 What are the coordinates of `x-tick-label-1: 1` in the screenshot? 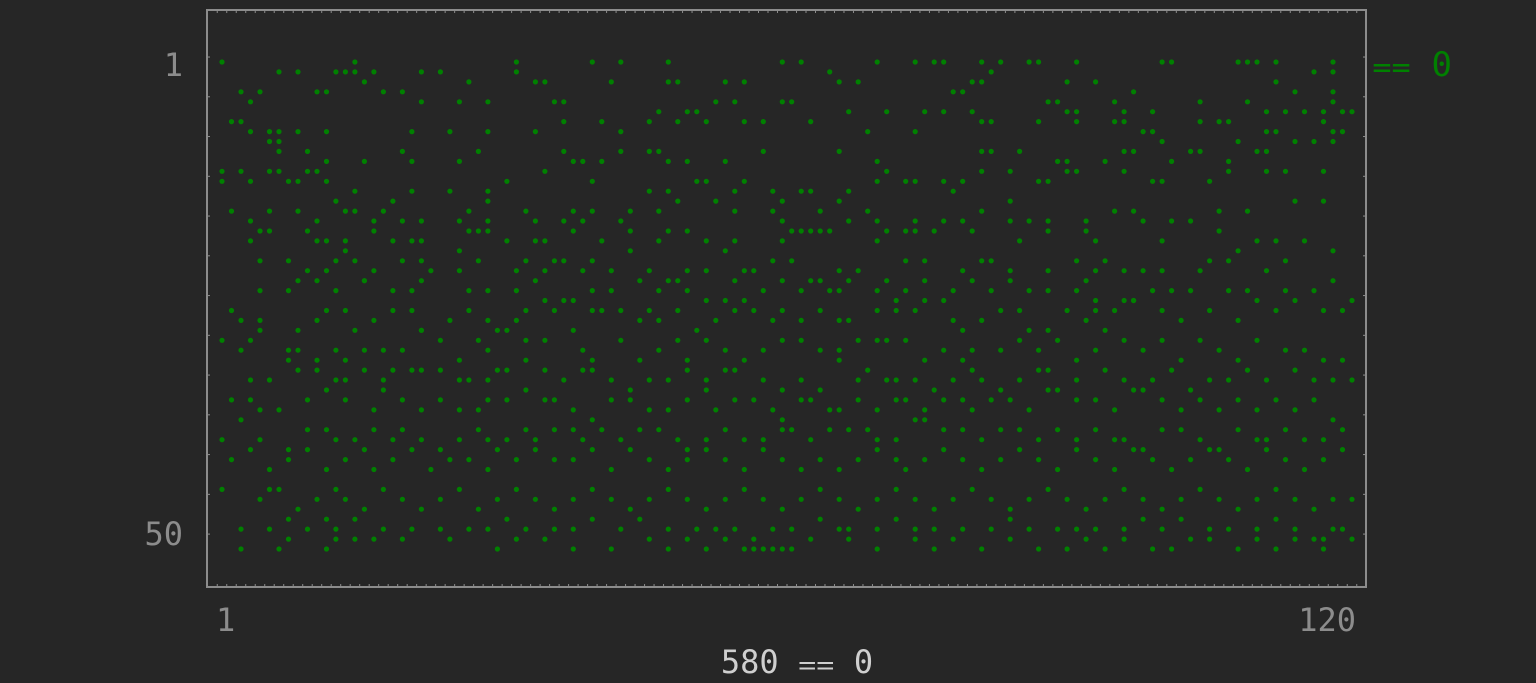 It's located at (225, 620).